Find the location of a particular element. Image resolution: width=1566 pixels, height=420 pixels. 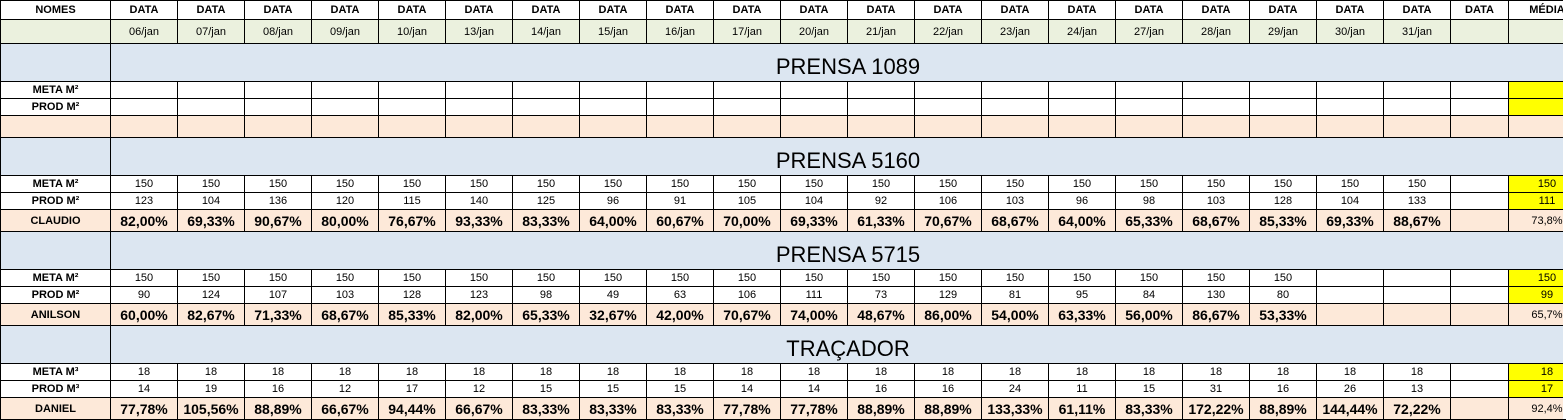

prod-value: 129 is located at coordinates (948, 295).